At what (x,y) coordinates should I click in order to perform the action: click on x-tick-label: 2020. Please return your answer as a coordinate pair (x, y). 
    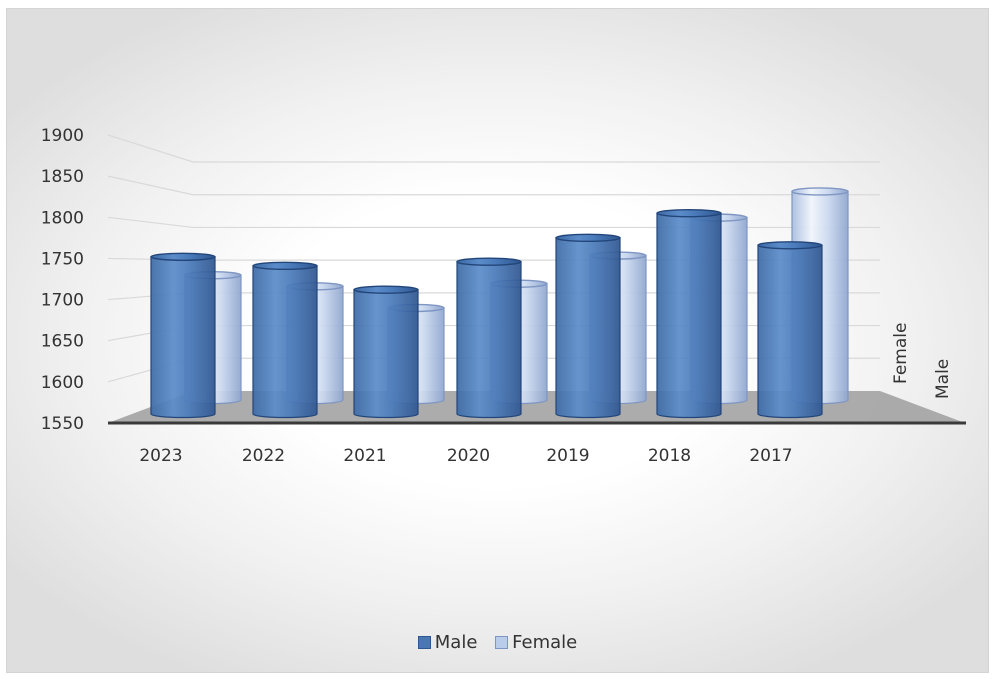
    Looking at the image, I should click on (468, 456).